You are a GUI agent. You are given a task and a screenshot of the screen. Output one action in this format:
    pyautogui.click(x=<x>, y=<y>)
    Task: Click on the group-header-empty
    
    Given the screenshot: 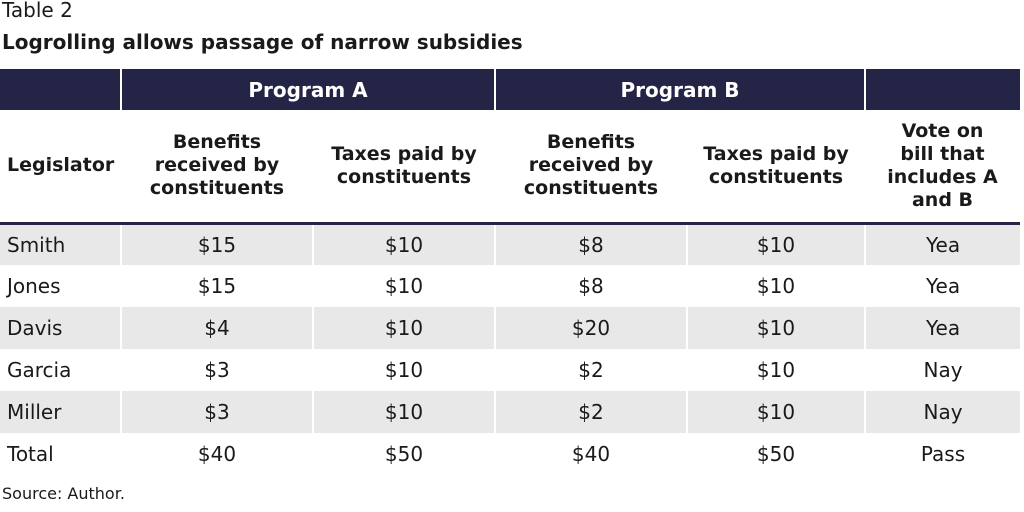 What is the action you would take?
    pyautogui.click(x=60, y=89)
    